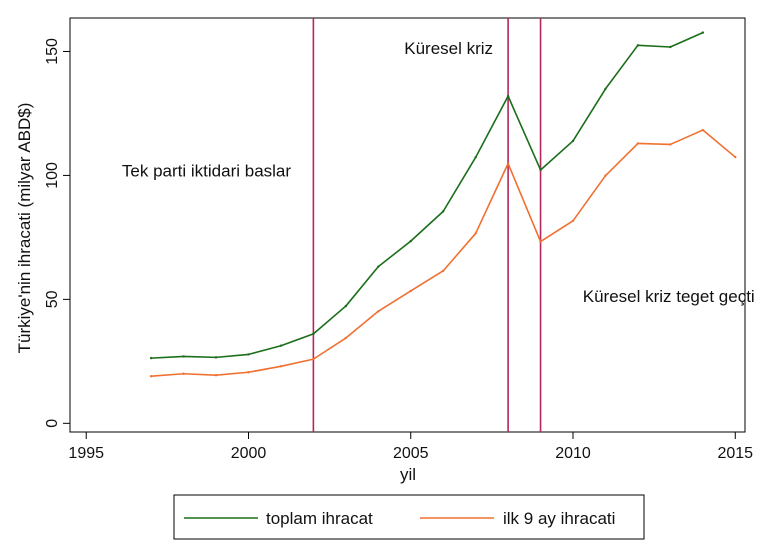 This screenshot has height=559, width=768. What do you see at coordinates (735, 157) in the screenshot?
I see `point-ilk-9-ay-ihracati-2015` at bounding box center [735, 157].